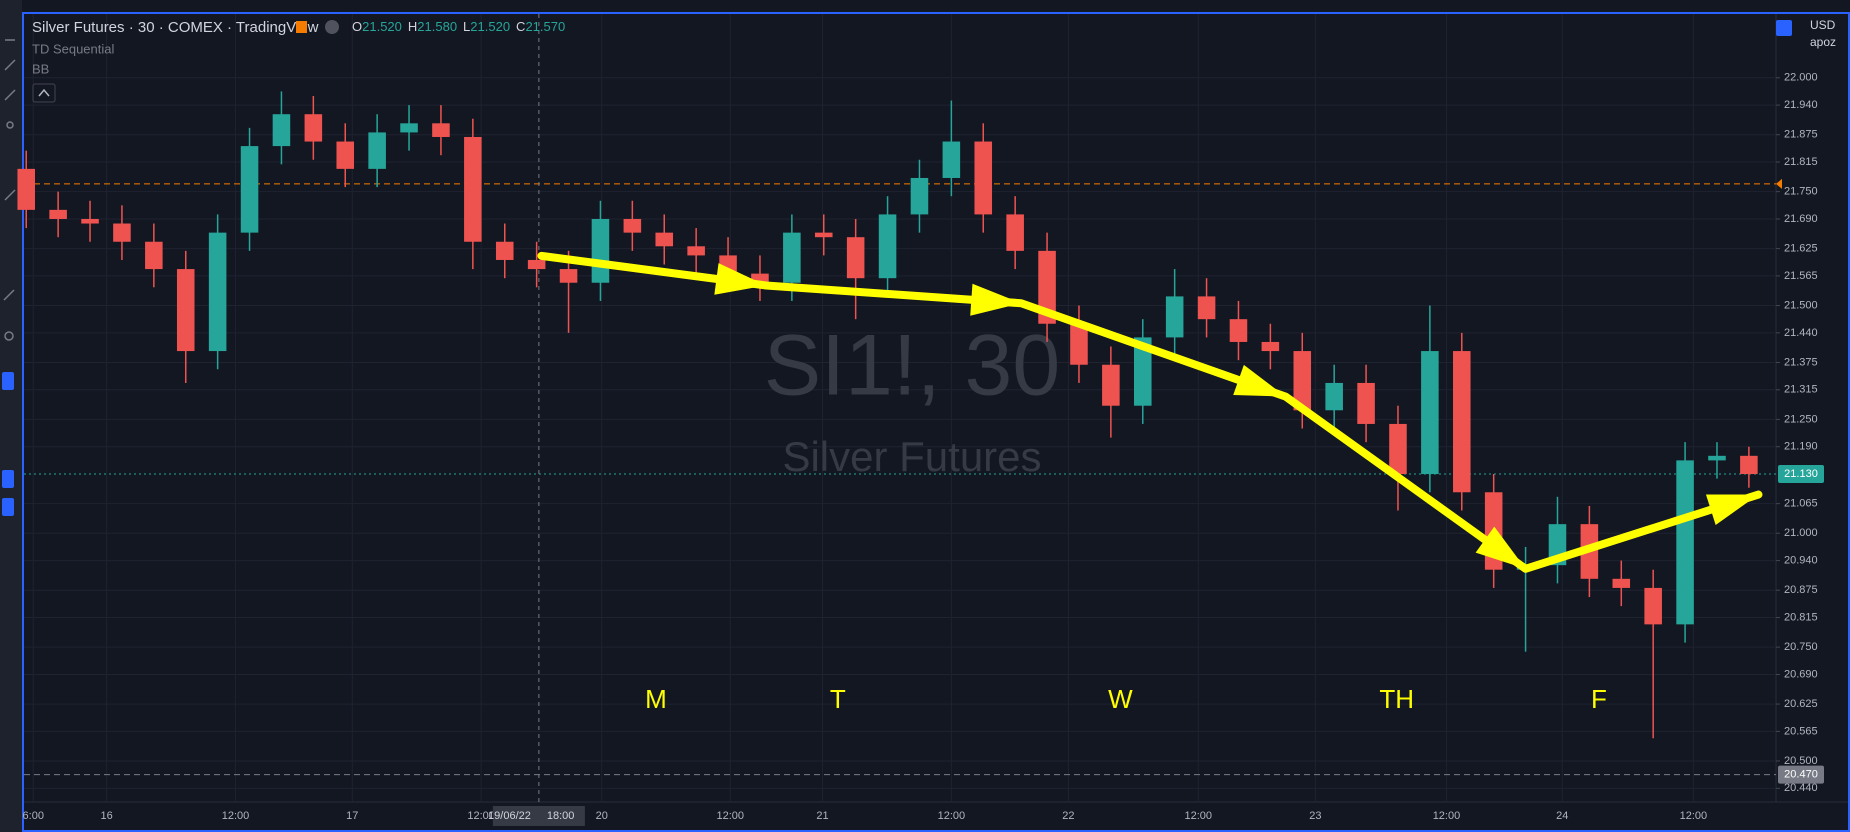 The width and height of the screenshot is (1850, 832). I want to click on user: apoz, so click(1823, 42).